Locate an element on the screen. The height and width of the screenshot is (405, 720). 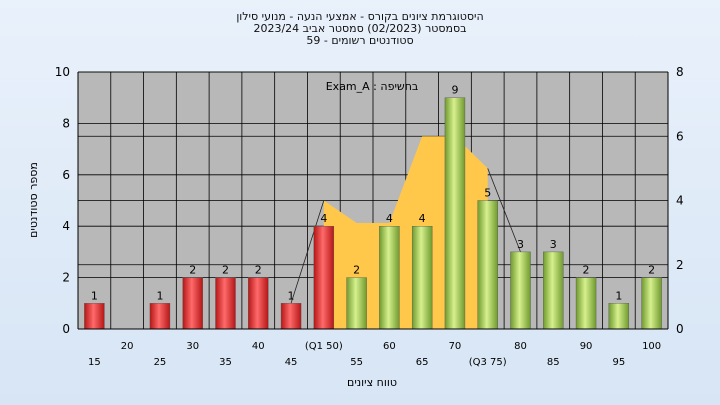
x-axis-title: טווח ציונים is located at coordinates (372, 382).